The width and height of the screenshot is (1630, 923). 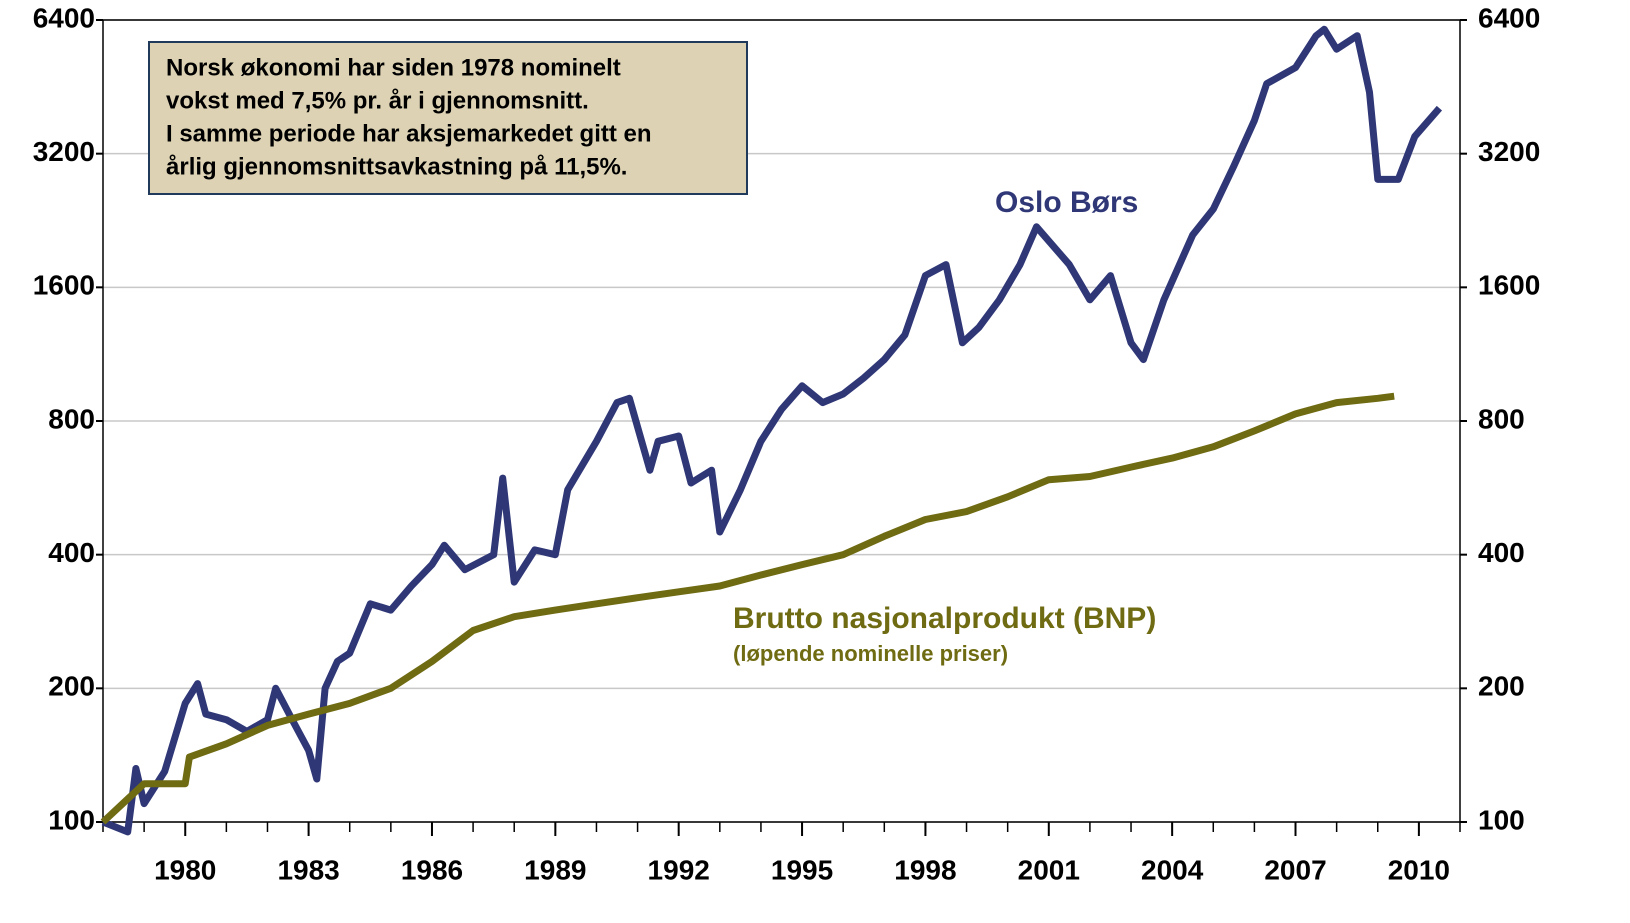 I want to click on y-tick-label: 1600, so click(x=64, y=285).